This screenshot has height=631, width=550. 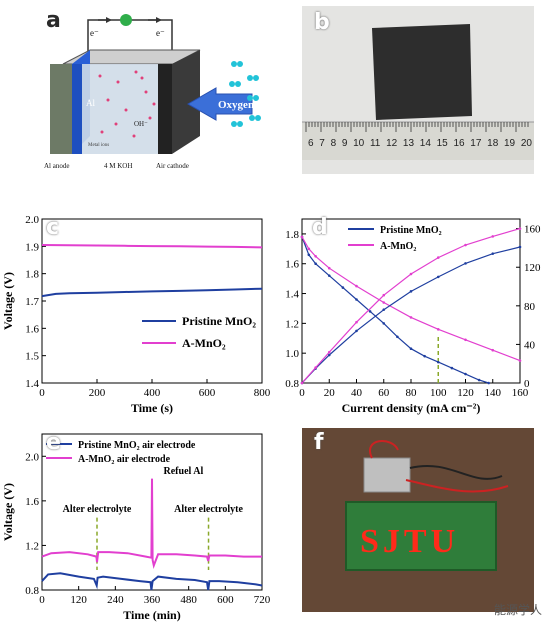 I want to click on x-tick-label: 100, so click(x=438, y=393).